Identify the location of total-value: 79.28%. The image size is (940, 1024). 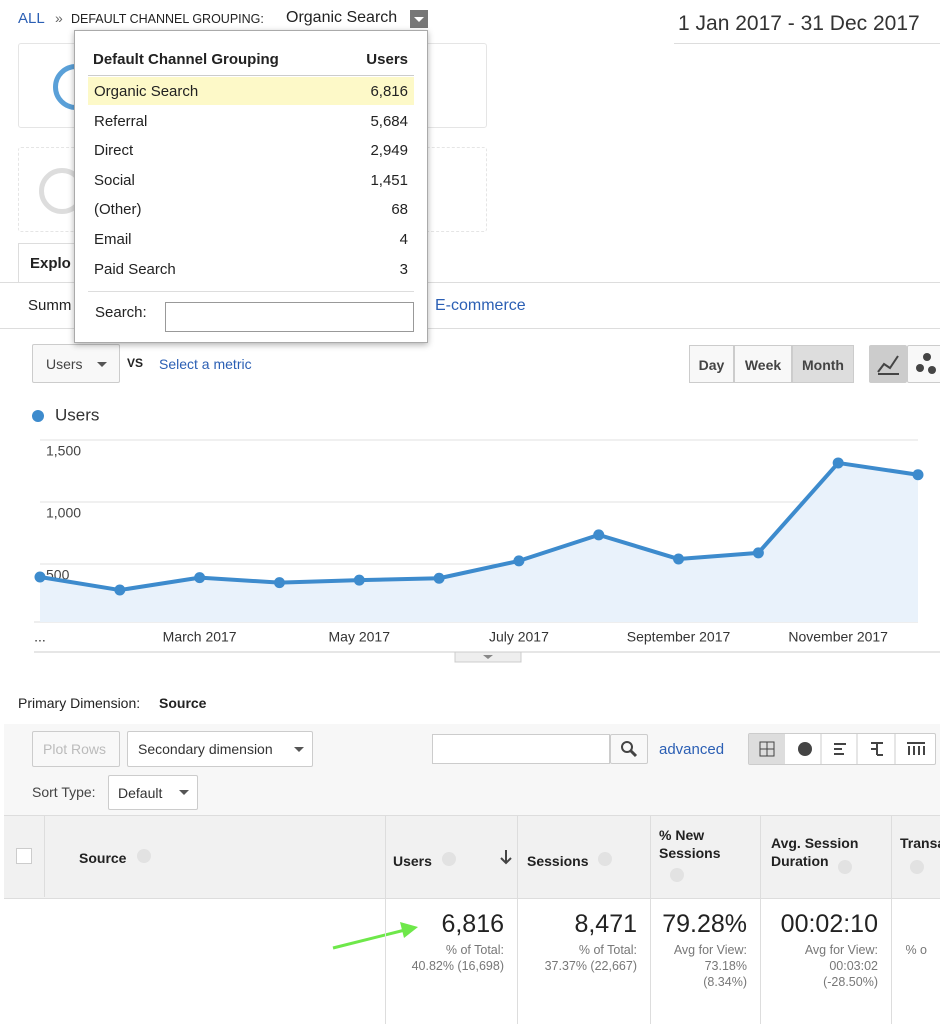
(704, 924).